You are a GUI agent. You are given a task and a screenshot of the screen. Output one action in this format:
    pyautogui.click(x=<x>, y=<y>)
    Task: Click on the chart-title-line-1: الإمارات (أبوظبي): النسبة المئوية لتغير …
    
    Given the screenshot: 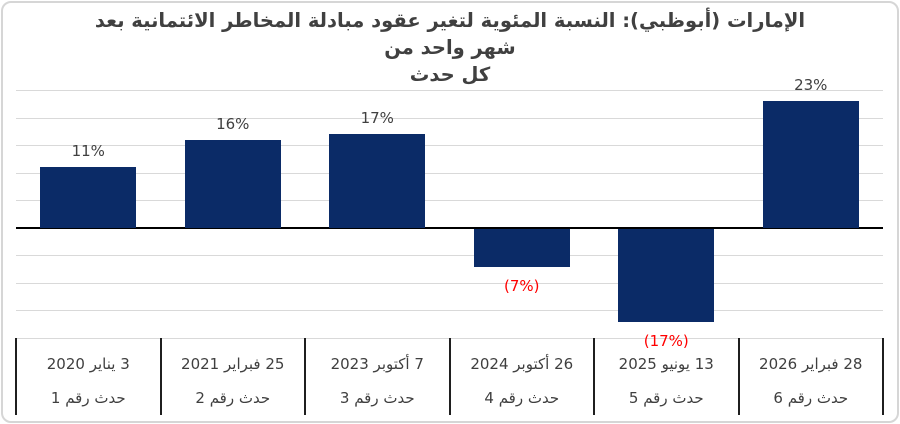 What is the action you would take?
    pyautogui.click(x=450, y=34)
    